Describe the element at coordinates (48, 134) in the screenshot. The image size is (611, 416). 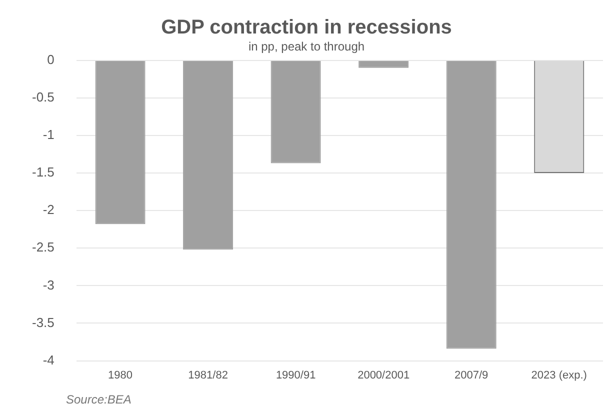
I see `y-tick-label: -1` at that location.